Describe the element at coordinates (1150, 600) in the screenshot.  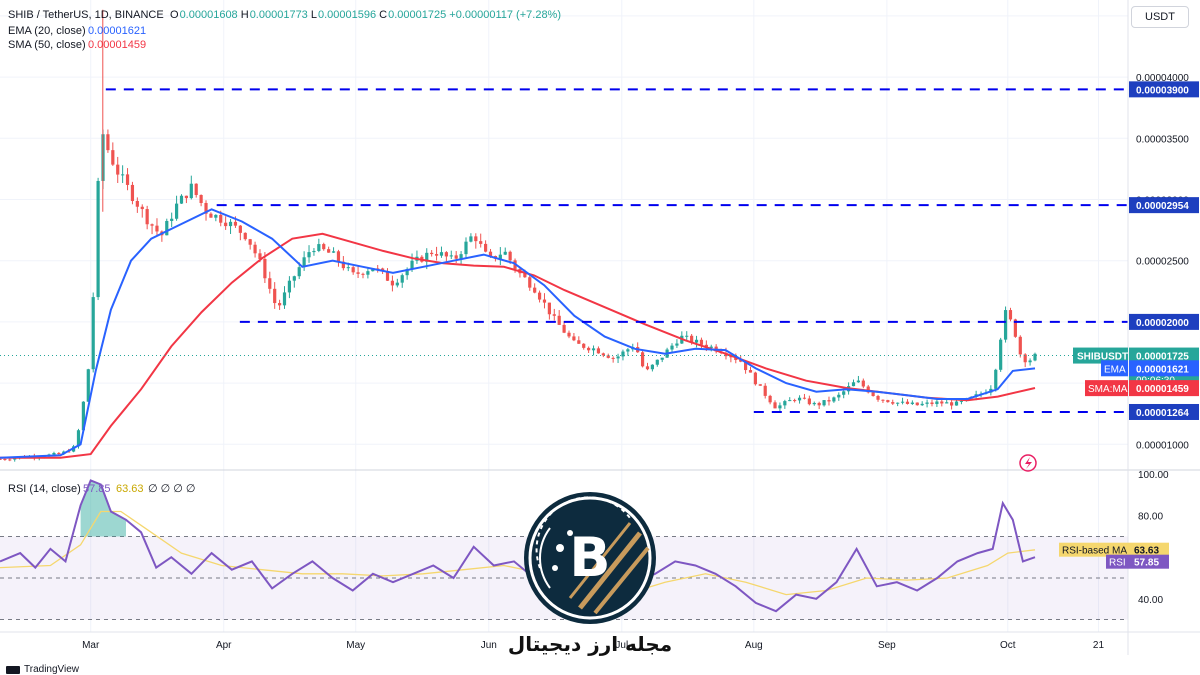
I see `rsi-y-tick-label: 40.00` at that location.